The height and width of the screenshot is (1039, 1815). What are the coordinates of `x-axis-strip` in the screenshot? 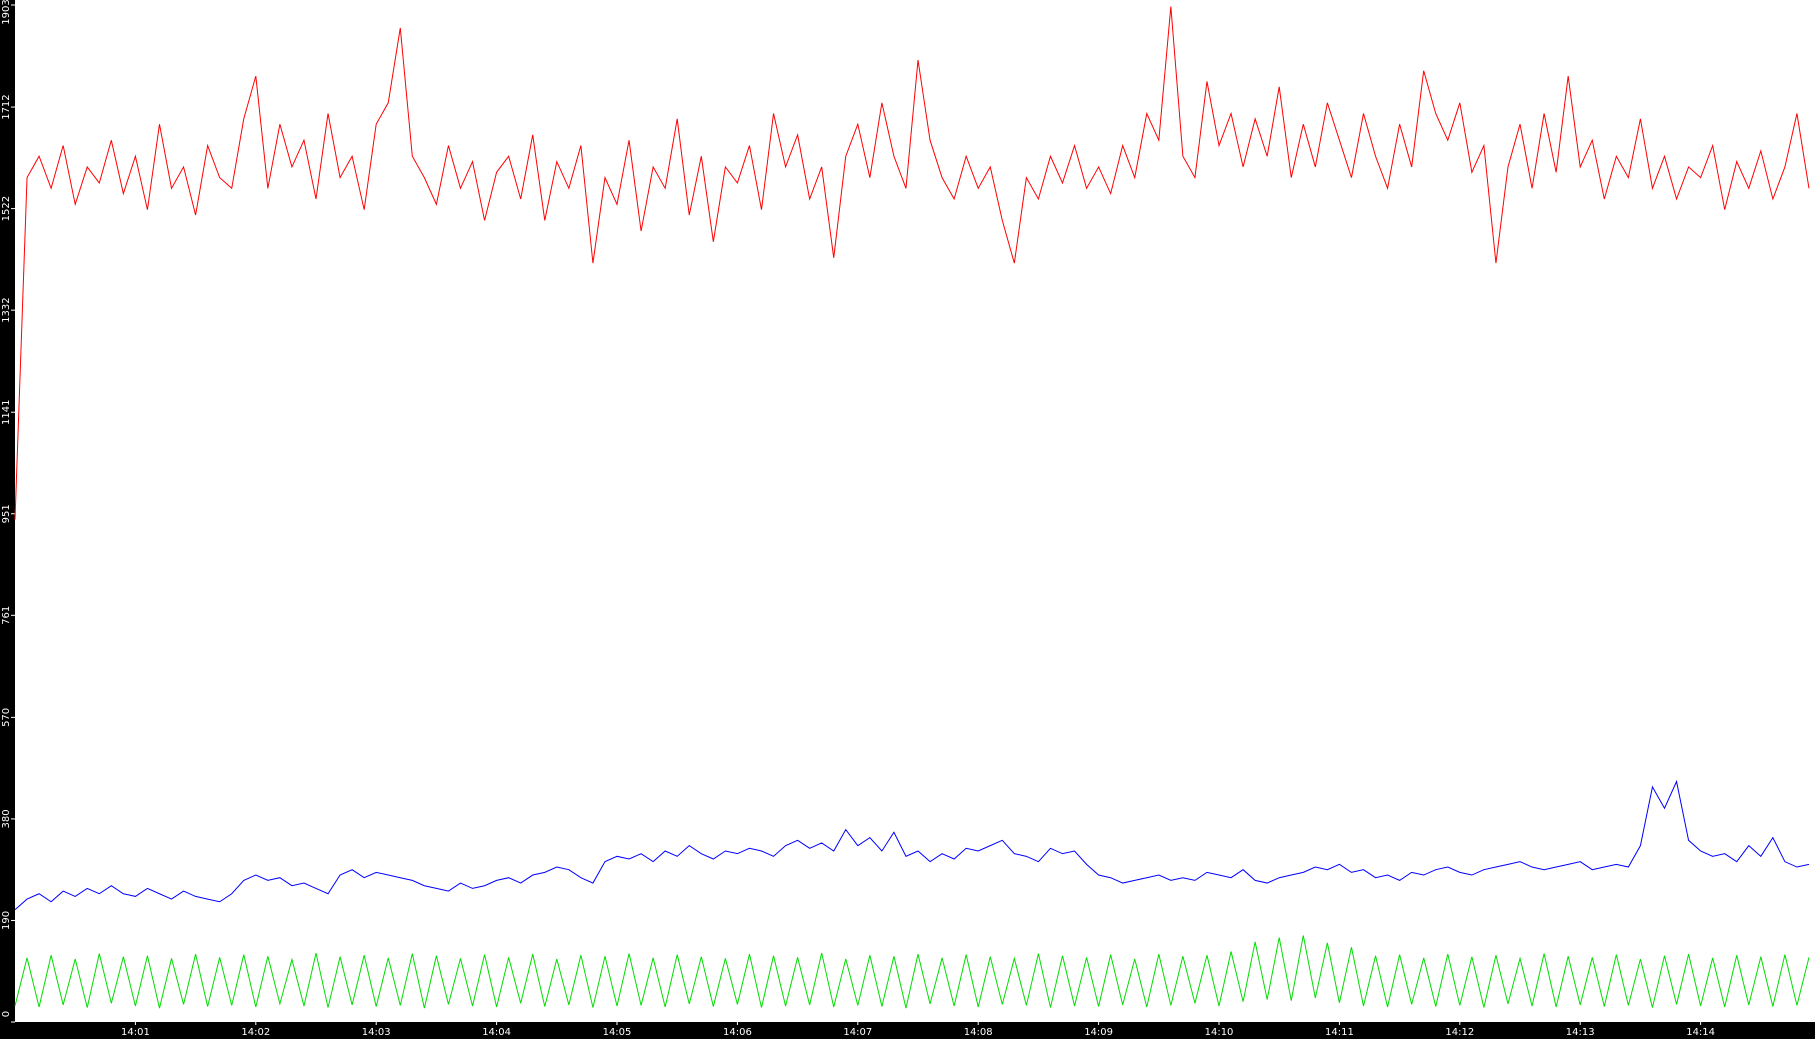 It's located at (907, 1030).